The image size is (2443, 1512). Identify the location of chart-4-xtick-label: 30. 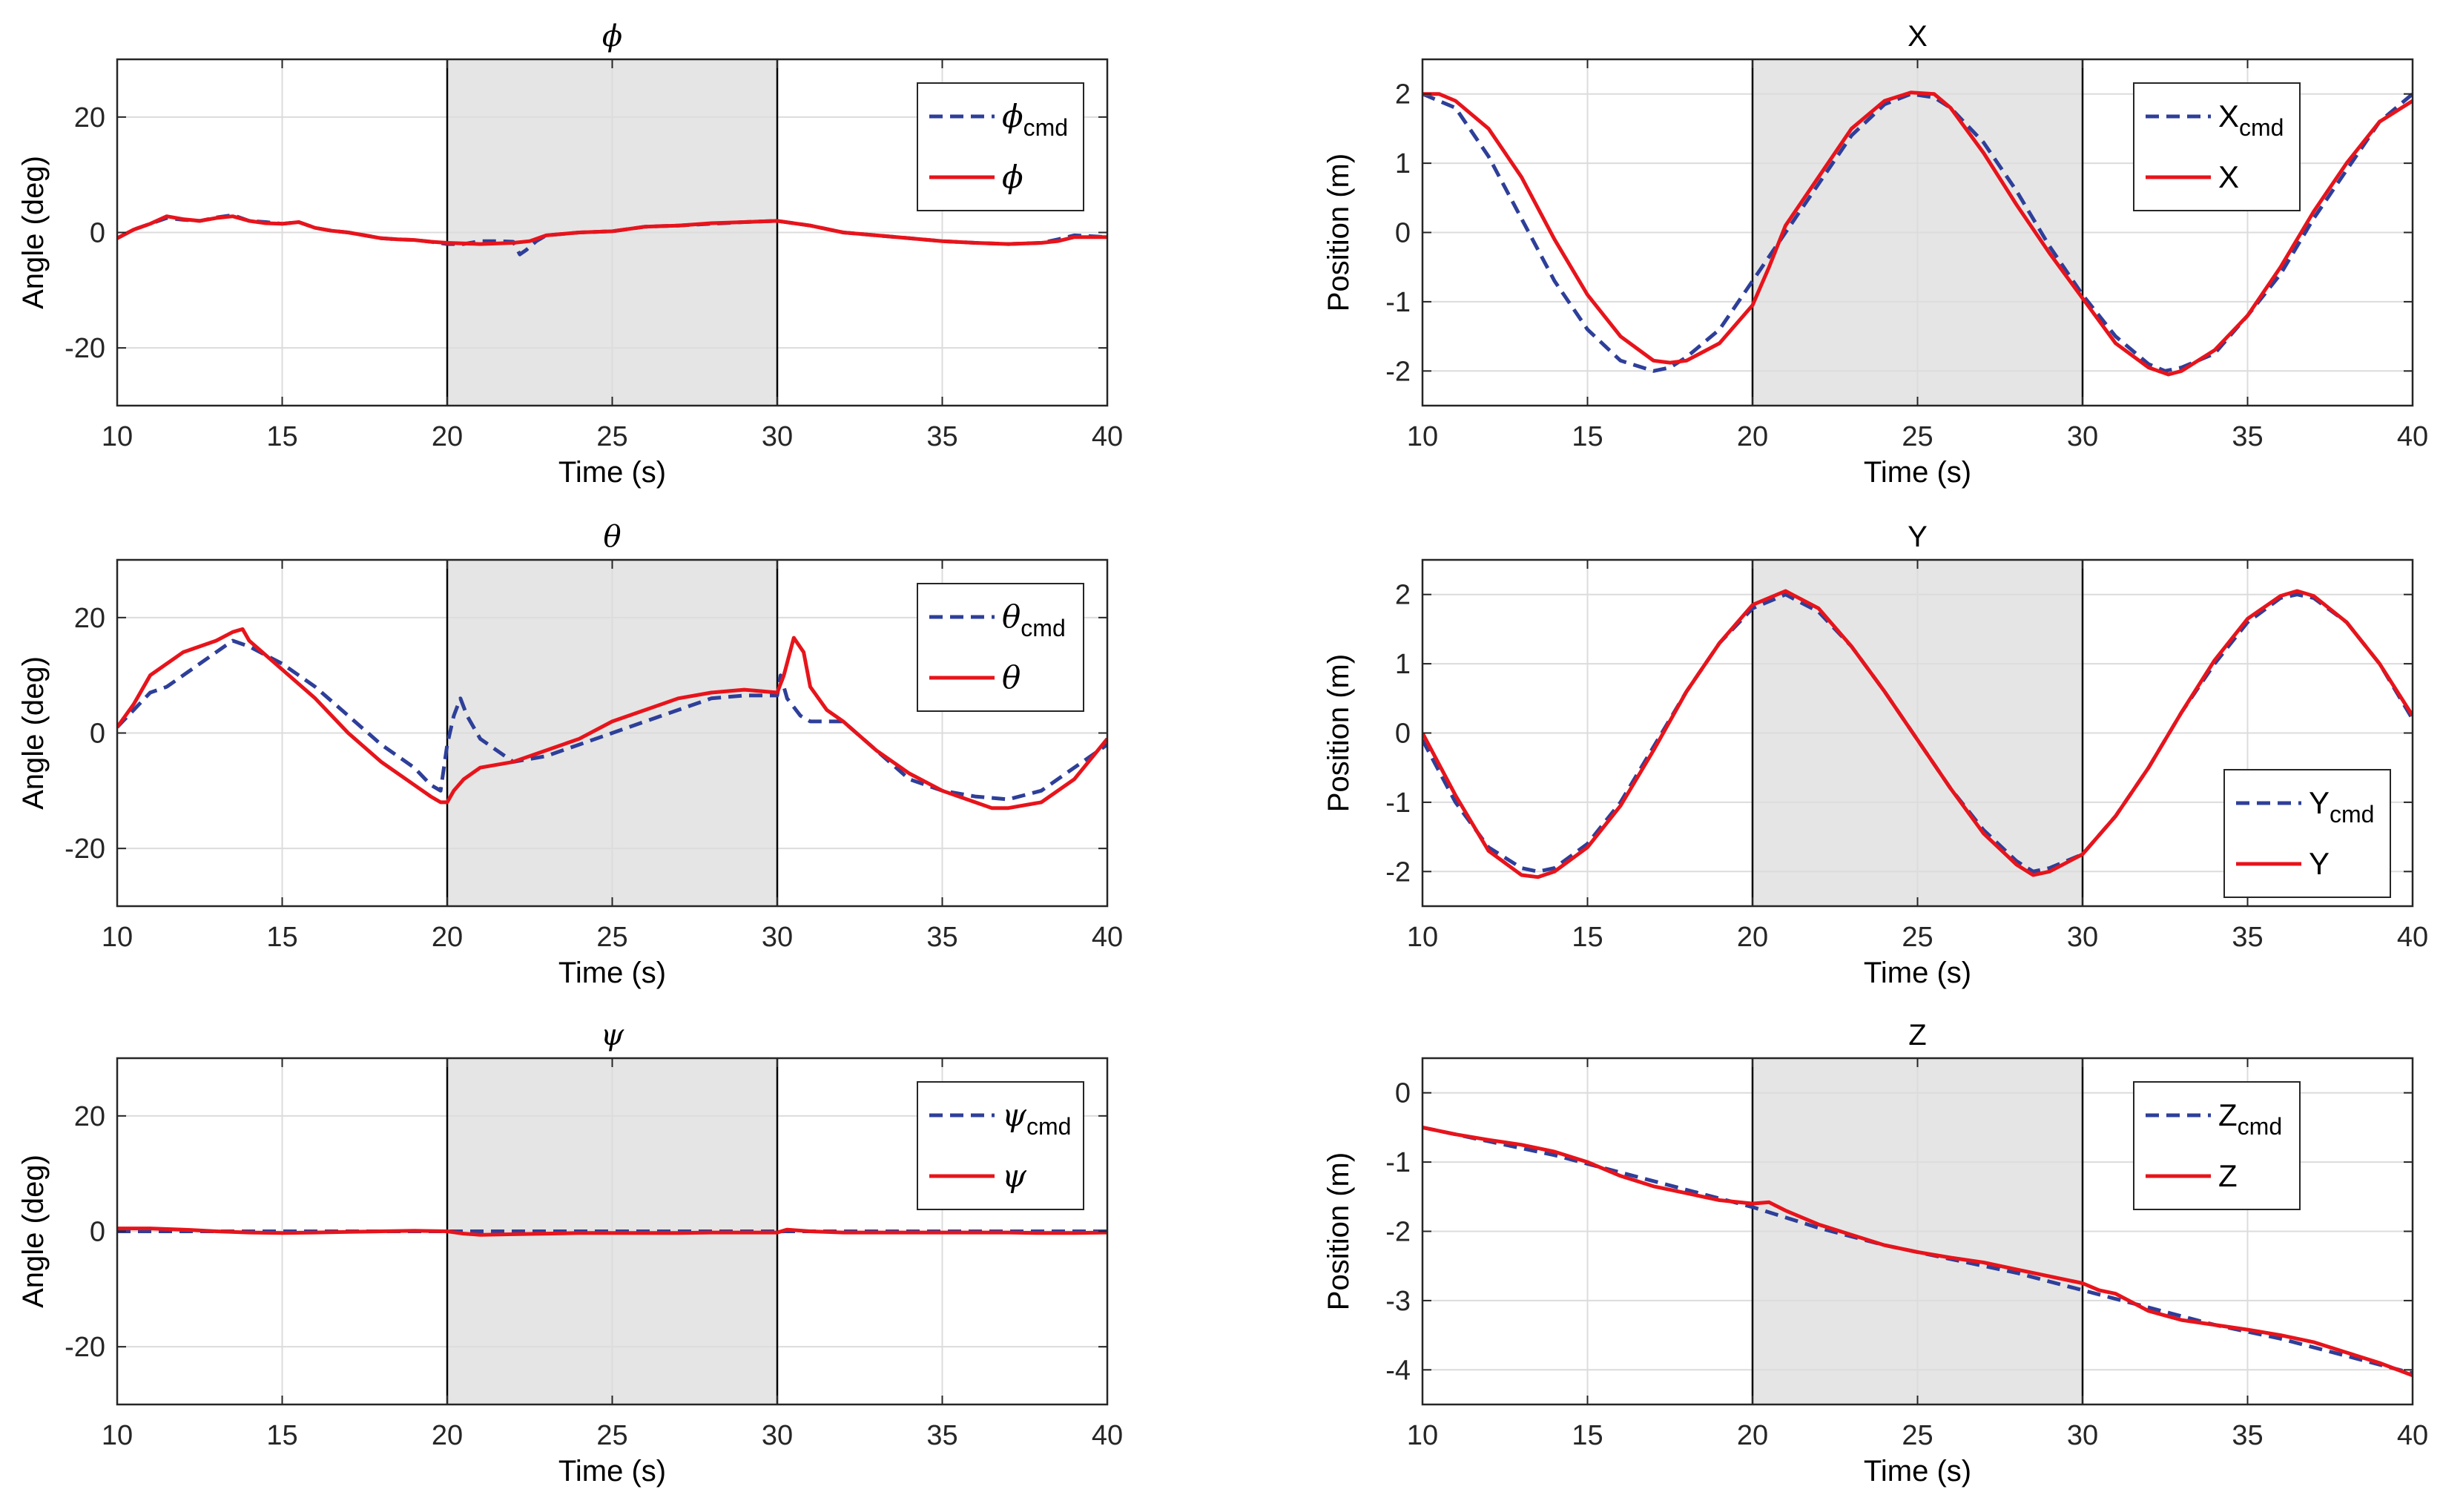
(2082, 937).